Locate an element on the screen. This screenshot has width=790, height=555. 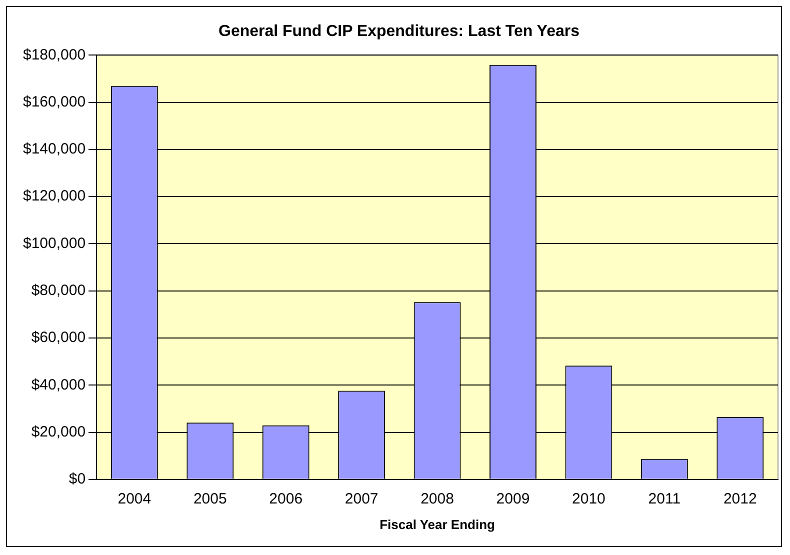
x-tick-label: 2009 is located at coordinates (513, 499).